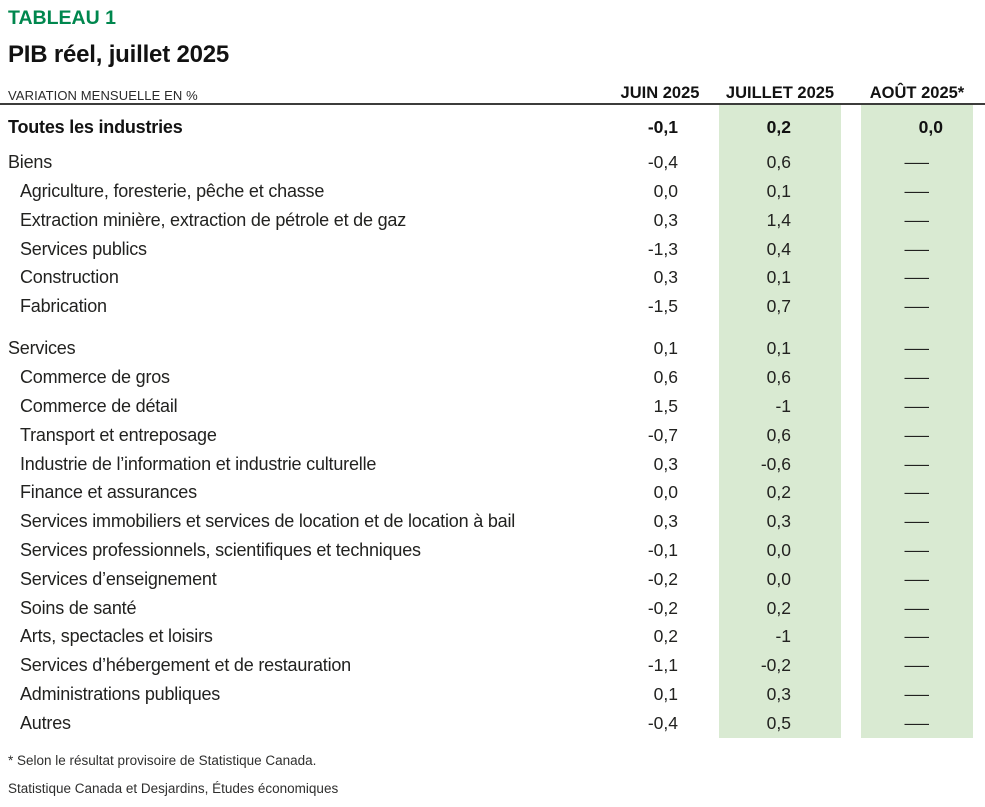 Image resolution: width=985 pixels, height=807 pixels. Describe the element at coordinates (662, 248) in the screenshot. I see `value-juin-2025: -1,3` at that location.